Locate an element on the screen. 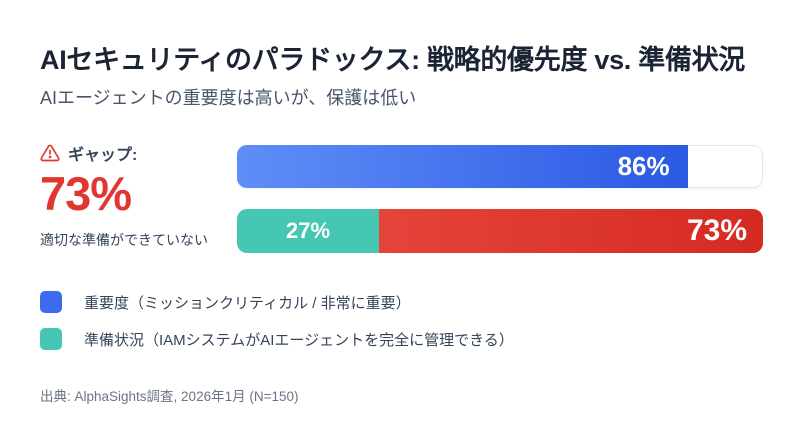 This screenshot has width=800, height=436. warning-triangle-icon is located at coordinates (50, 153).